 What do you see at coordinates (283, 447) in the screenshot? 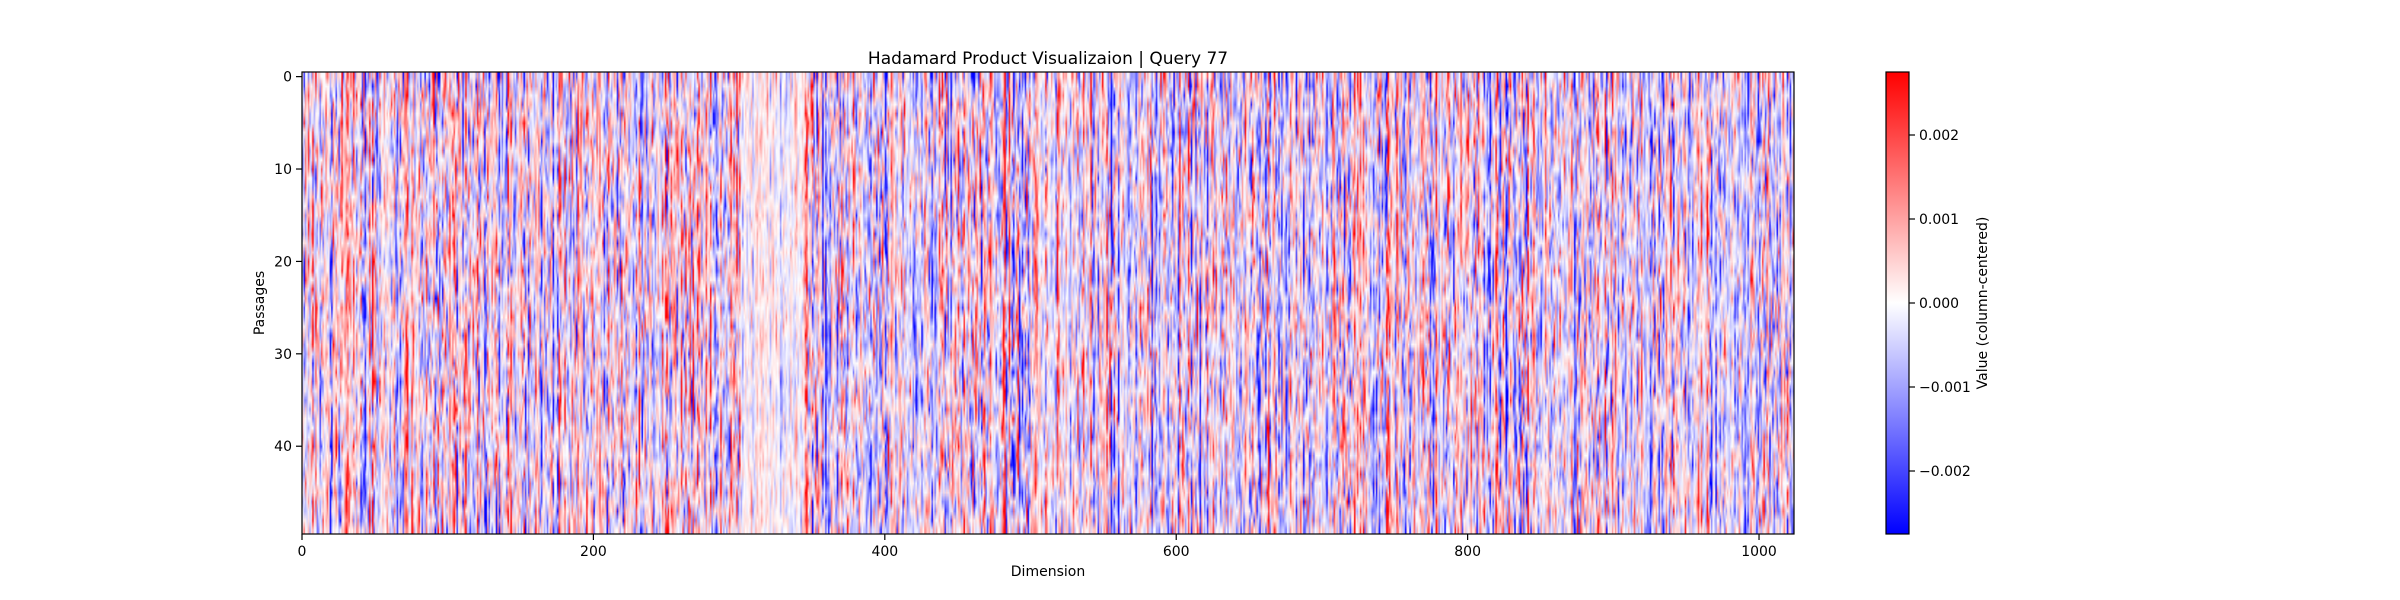
I see `y-tick-label: 40` at bounding box center [283, 447].